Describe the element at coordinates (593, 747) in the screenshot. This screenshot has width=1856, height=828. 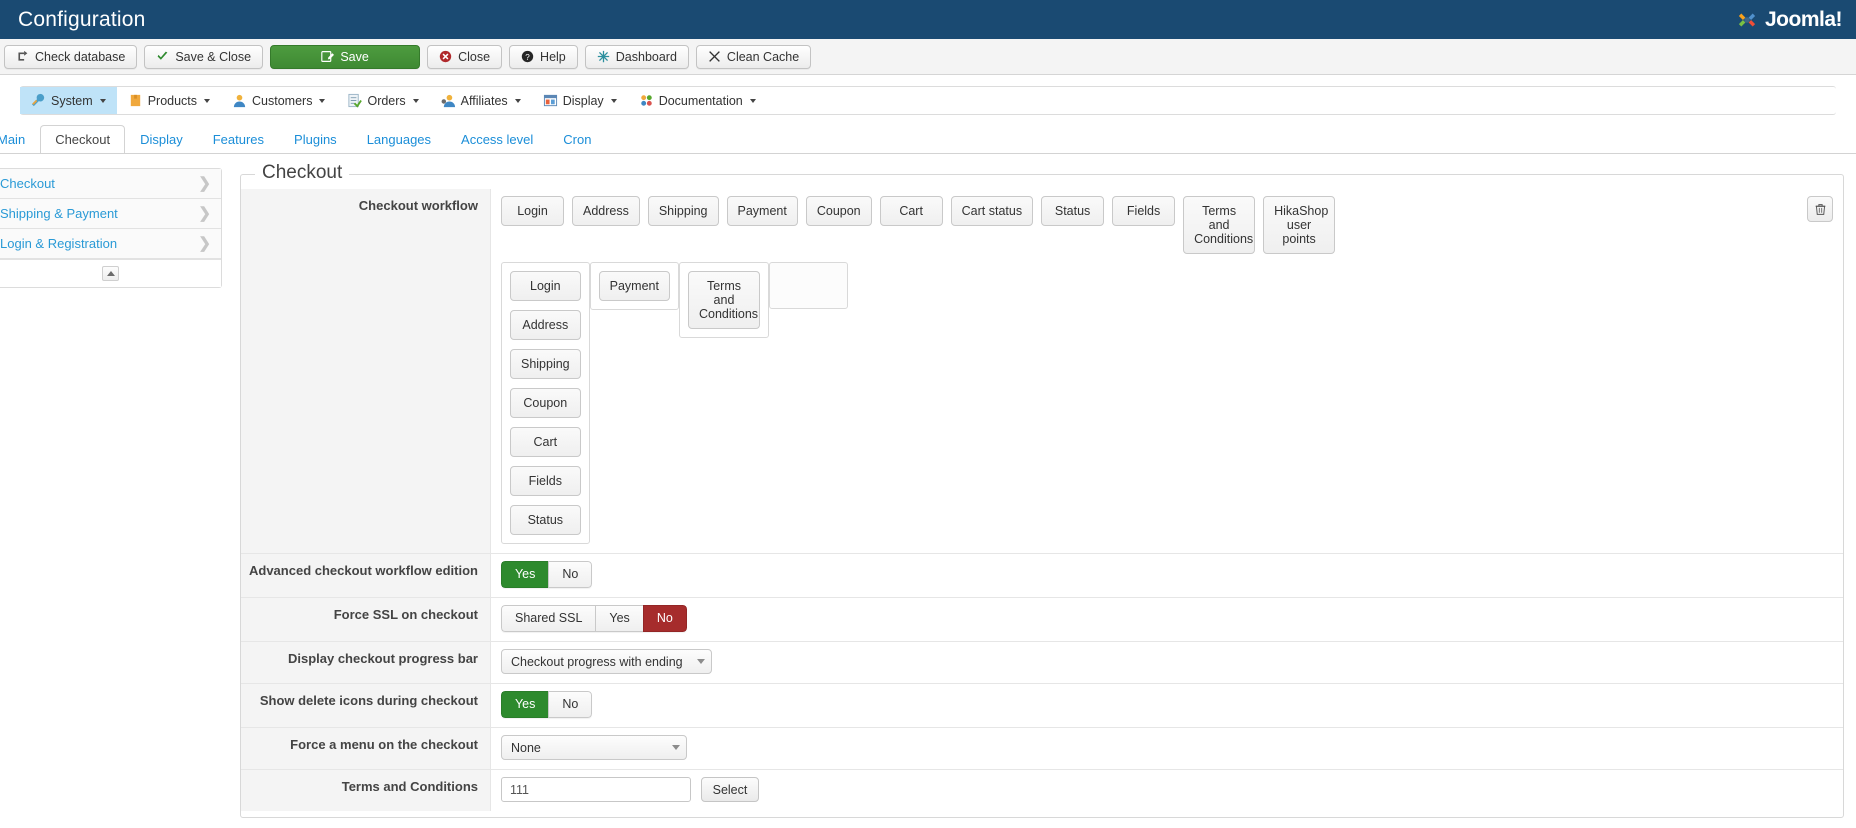
I see `force-menu-select: None` at that location.